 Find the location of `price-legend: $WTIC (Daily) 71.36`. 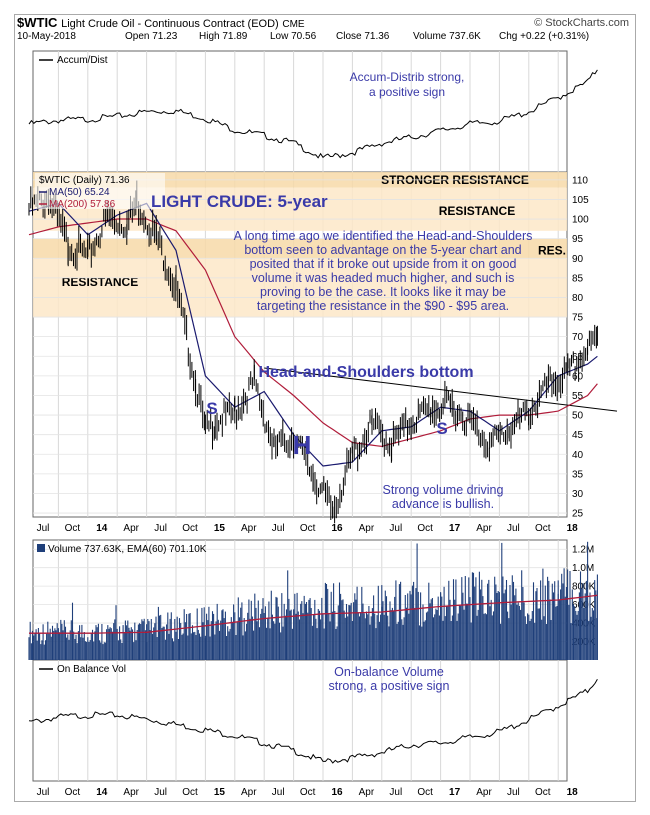

price-legend: $WTIC (Daily) 71.36 is located at coordinates (84, 180).